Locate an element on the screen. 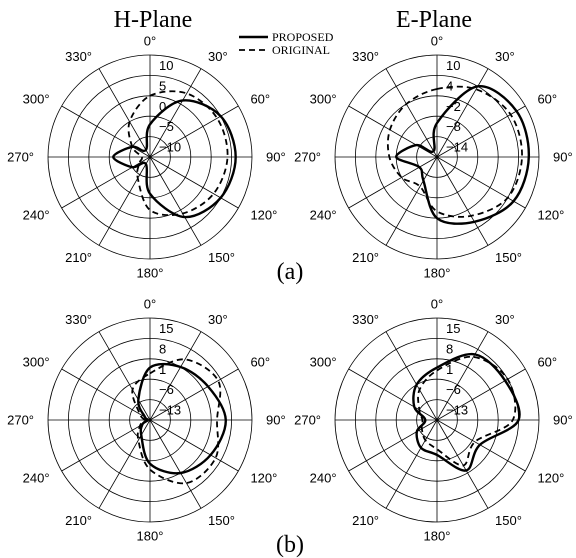 The image size is (576, 558). radial-tick-label: 4 is located at coordinates (449, 85).